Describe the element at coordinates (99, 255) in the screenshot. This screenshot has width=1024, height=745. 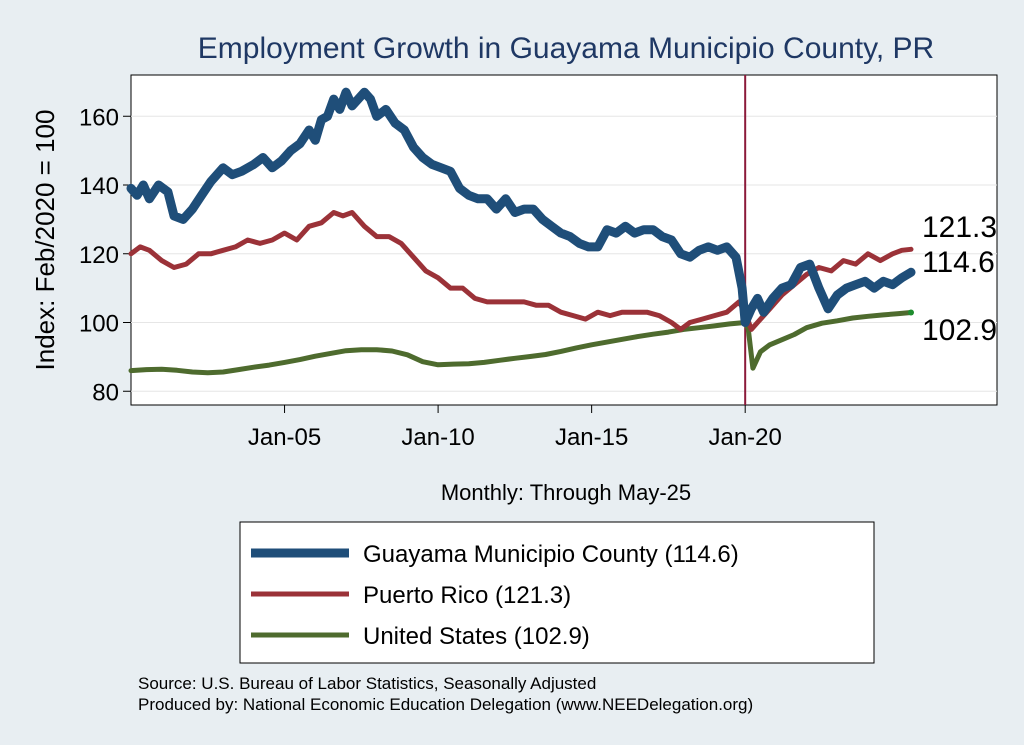
I see `y-tick-label: 120` at that location.